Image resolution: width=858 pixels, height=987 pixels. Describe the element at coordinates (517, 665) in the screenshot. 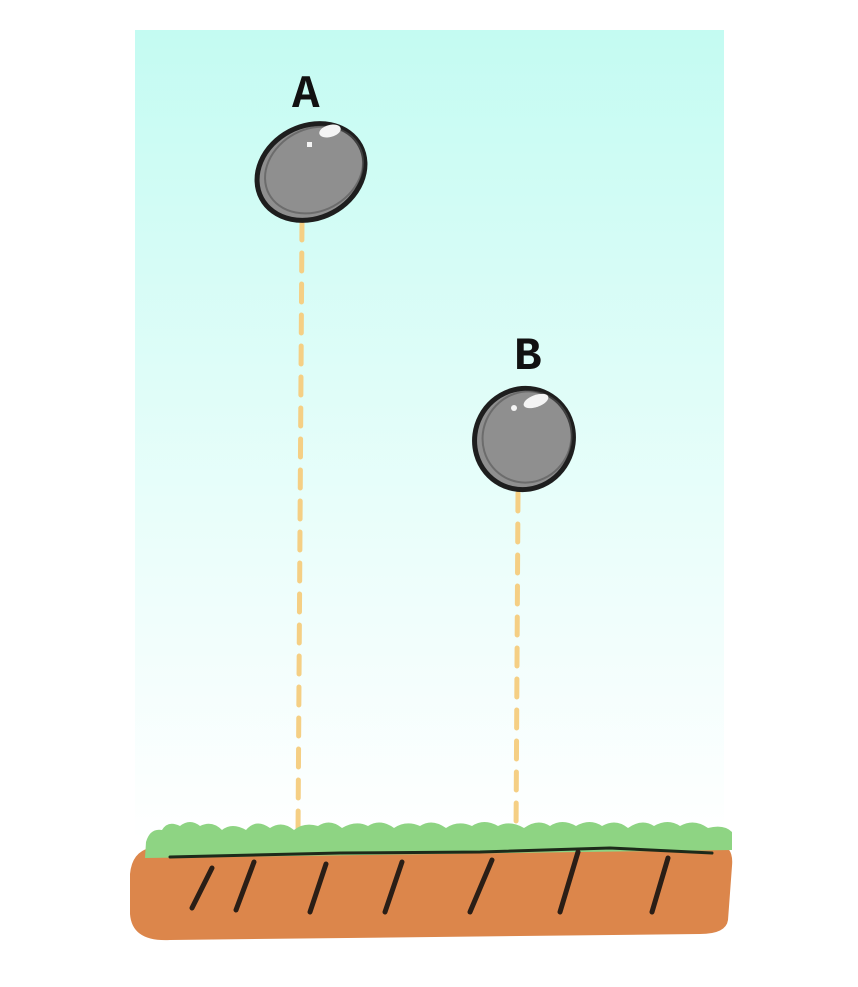

I see `height-line-b` at that location.